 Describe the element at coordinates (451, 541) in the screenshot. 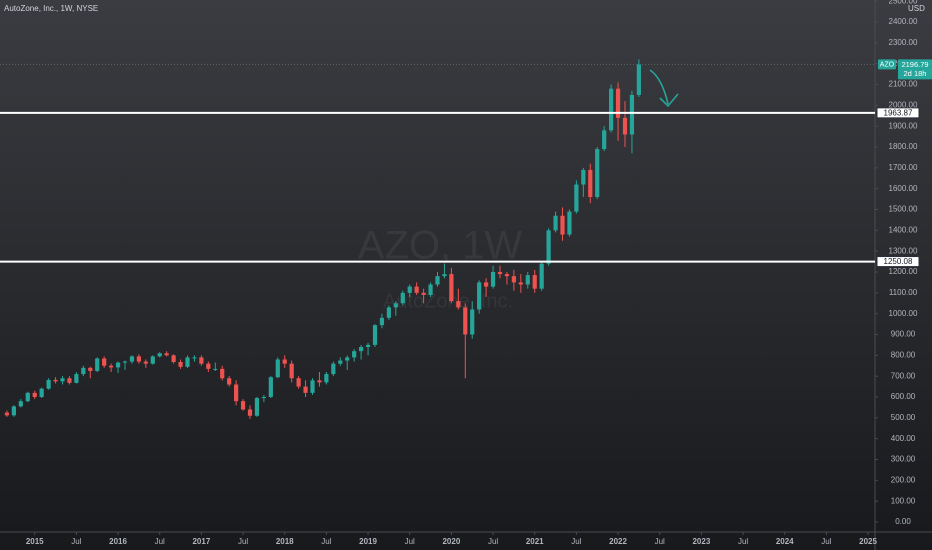

I see `x-tick-label: 2020` at that location.